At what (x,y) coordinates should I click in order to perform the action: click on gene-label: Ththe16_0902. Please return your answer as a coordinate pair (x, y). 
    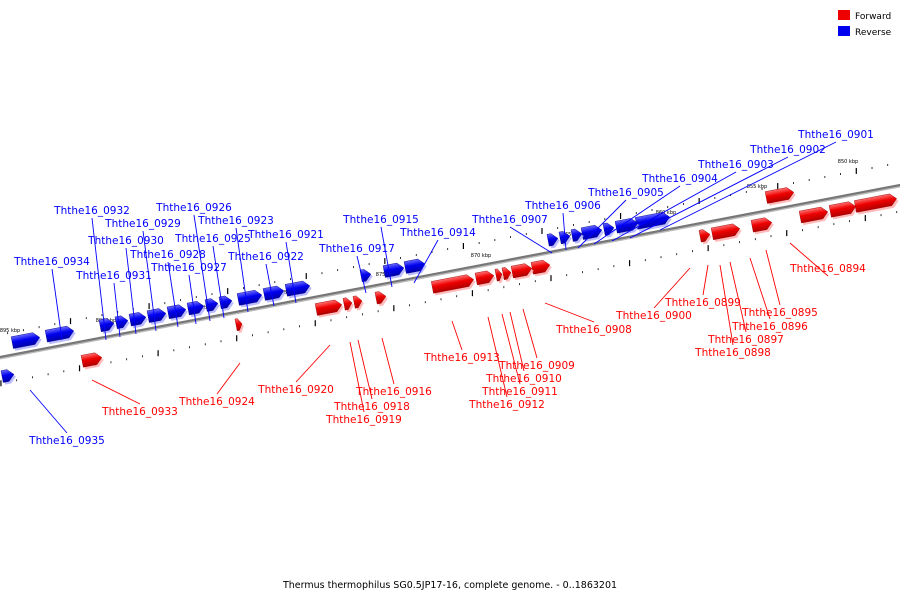
    Looking at the image, I should click on (787, 150).